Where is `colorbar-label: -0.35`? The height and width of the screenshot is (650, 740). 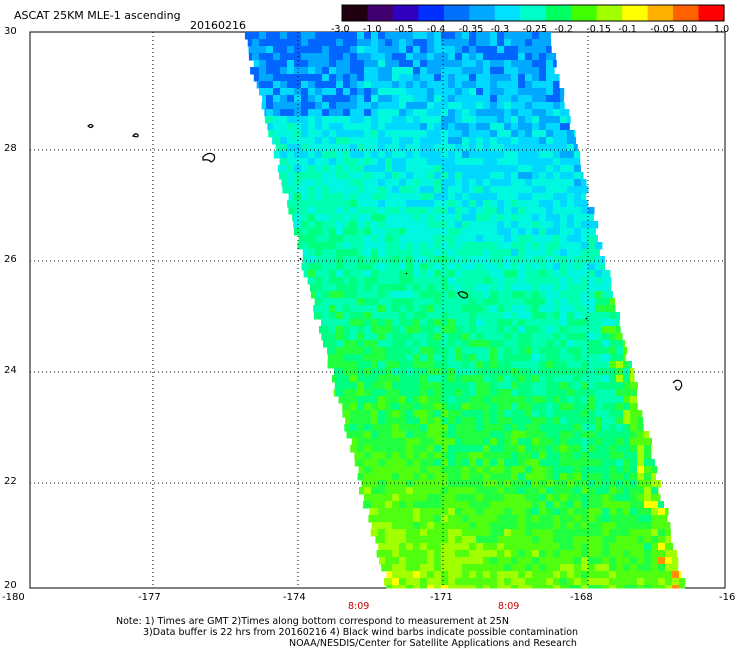
colorbar-label: -0.35 is located at coordinates (471, 29).